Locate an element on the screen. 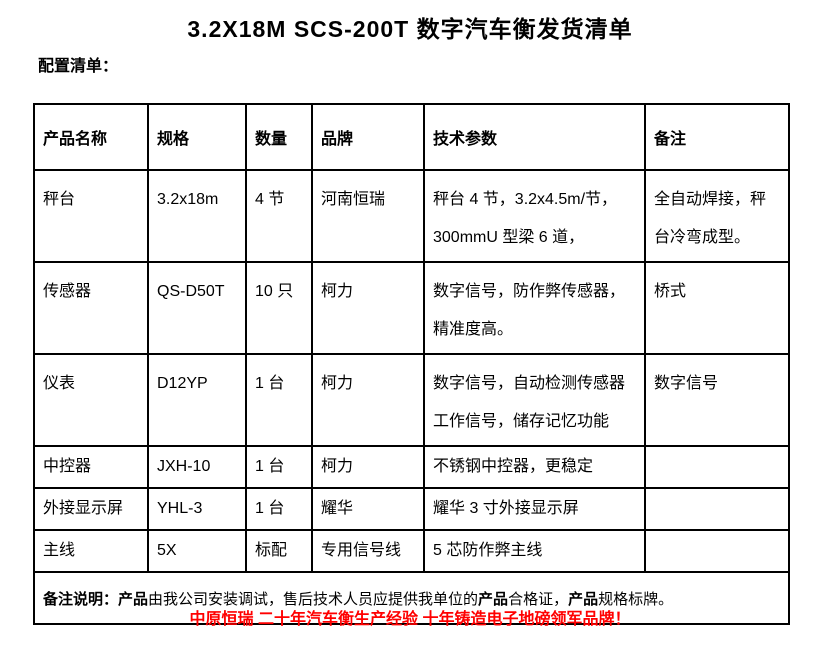 This screenshot has width=820, height=647. table-cell-product: 仪表 is located at coordinates (91, 400).